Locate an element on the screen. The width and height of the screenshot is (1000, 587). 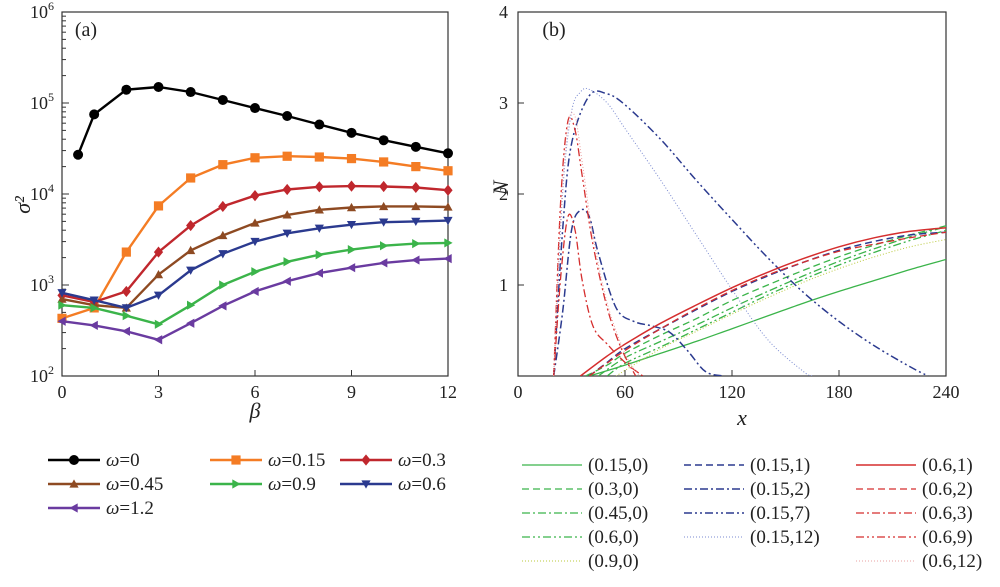
legend-label: (0.15,1) is located at coordinates (780, 465).